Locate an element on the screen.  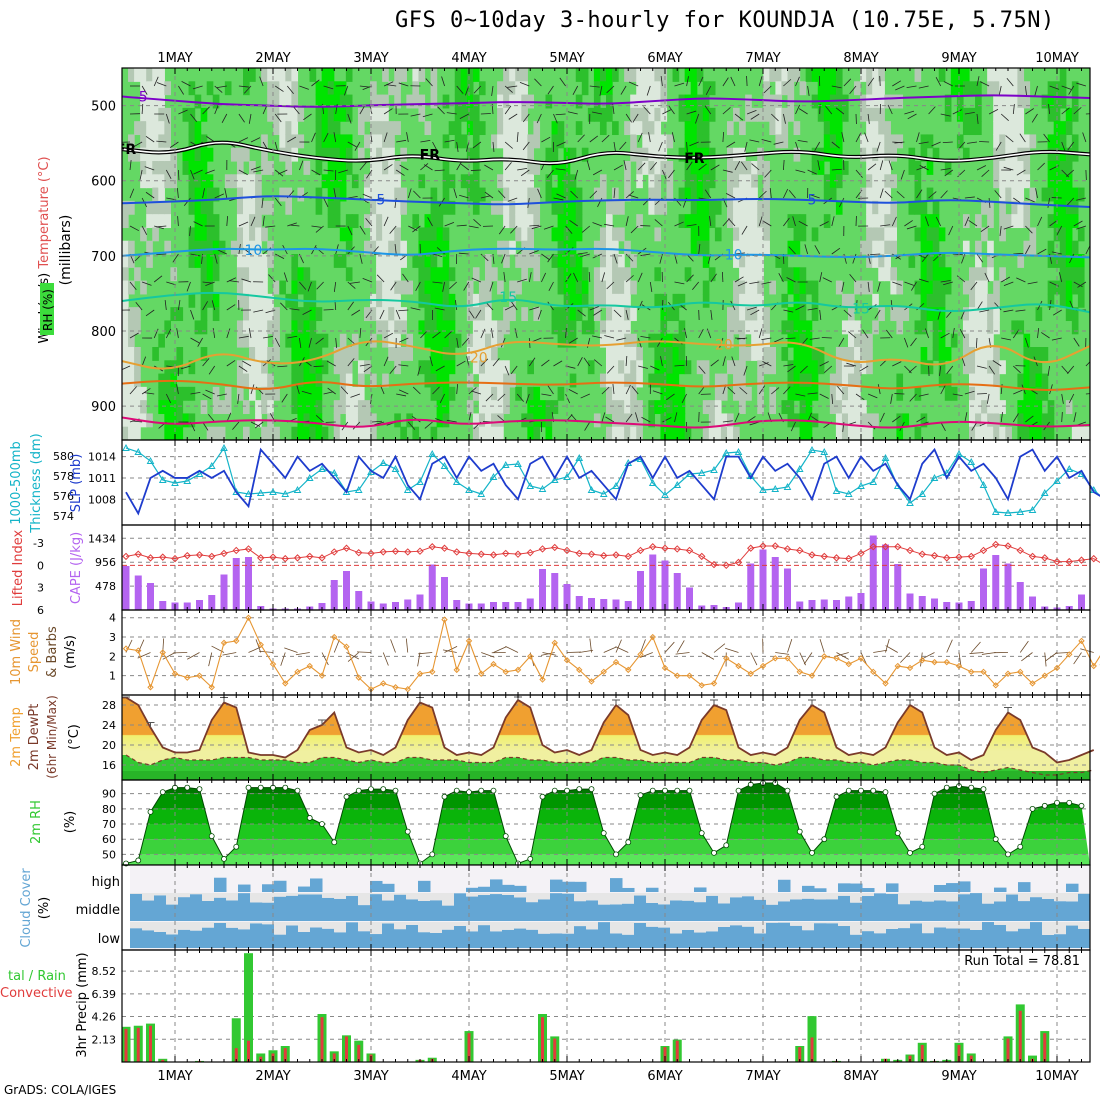
contour-label: FR is located at coordinates (430, 155).